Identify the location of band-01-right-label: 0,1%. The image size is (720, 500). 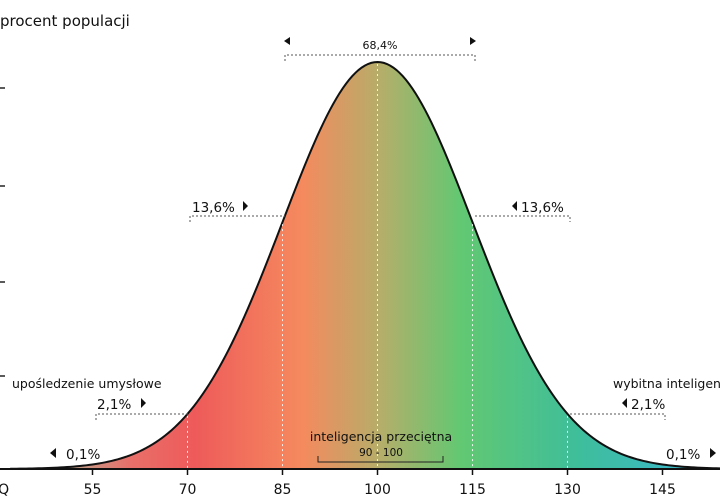
(683, 455).